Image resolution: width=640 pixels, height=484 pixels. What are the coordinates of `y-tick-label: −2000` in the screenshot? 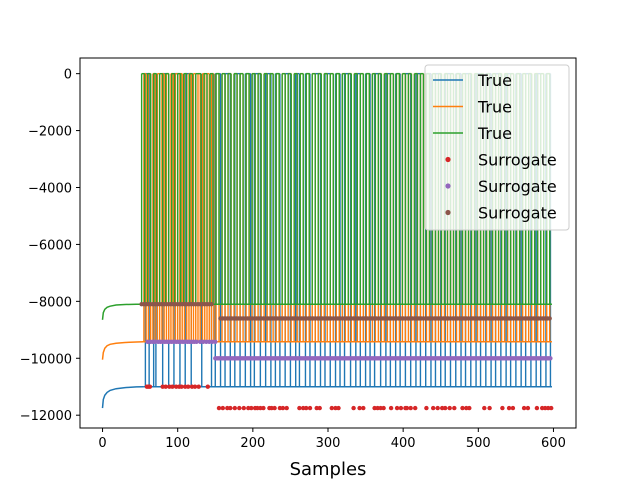 It's located at (50, 132).